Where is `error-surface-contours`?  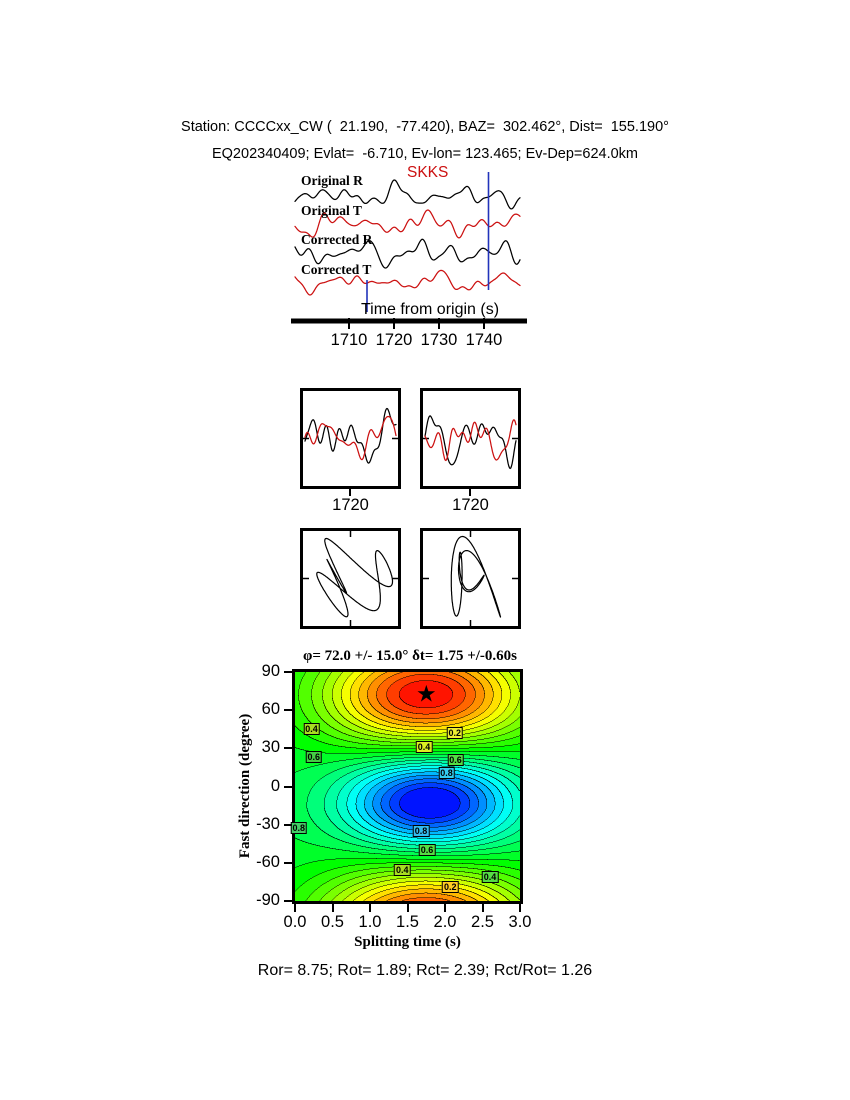
error-surface-contours is located at coordinates (407, 786).